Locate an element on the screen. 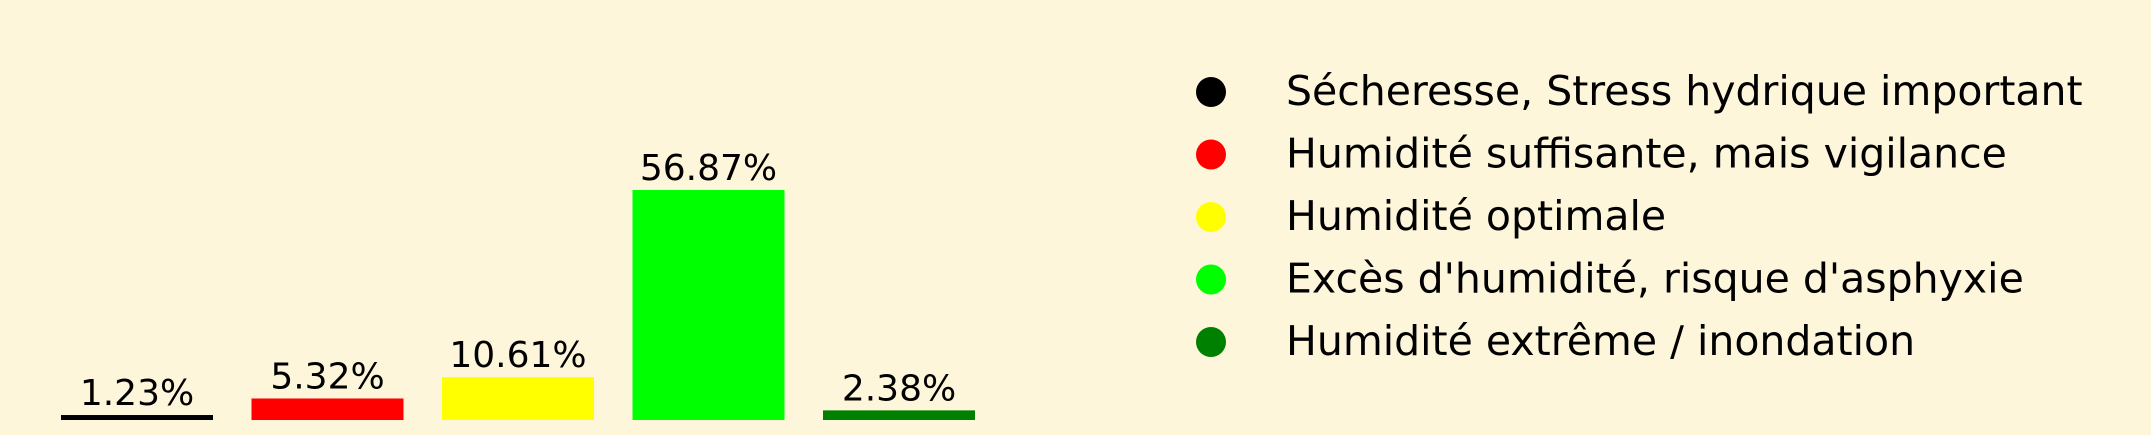 The height and width of the screenshot is (435, 2151). bar-value-label-4: 56.87% is located at coordinates (708, 168).